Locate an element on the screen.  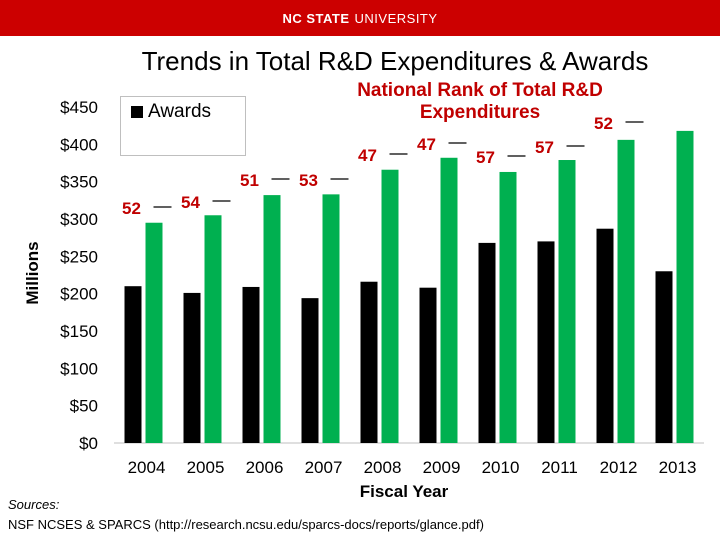
x-tick-label: 2010 is located at coordinates (501, 467).